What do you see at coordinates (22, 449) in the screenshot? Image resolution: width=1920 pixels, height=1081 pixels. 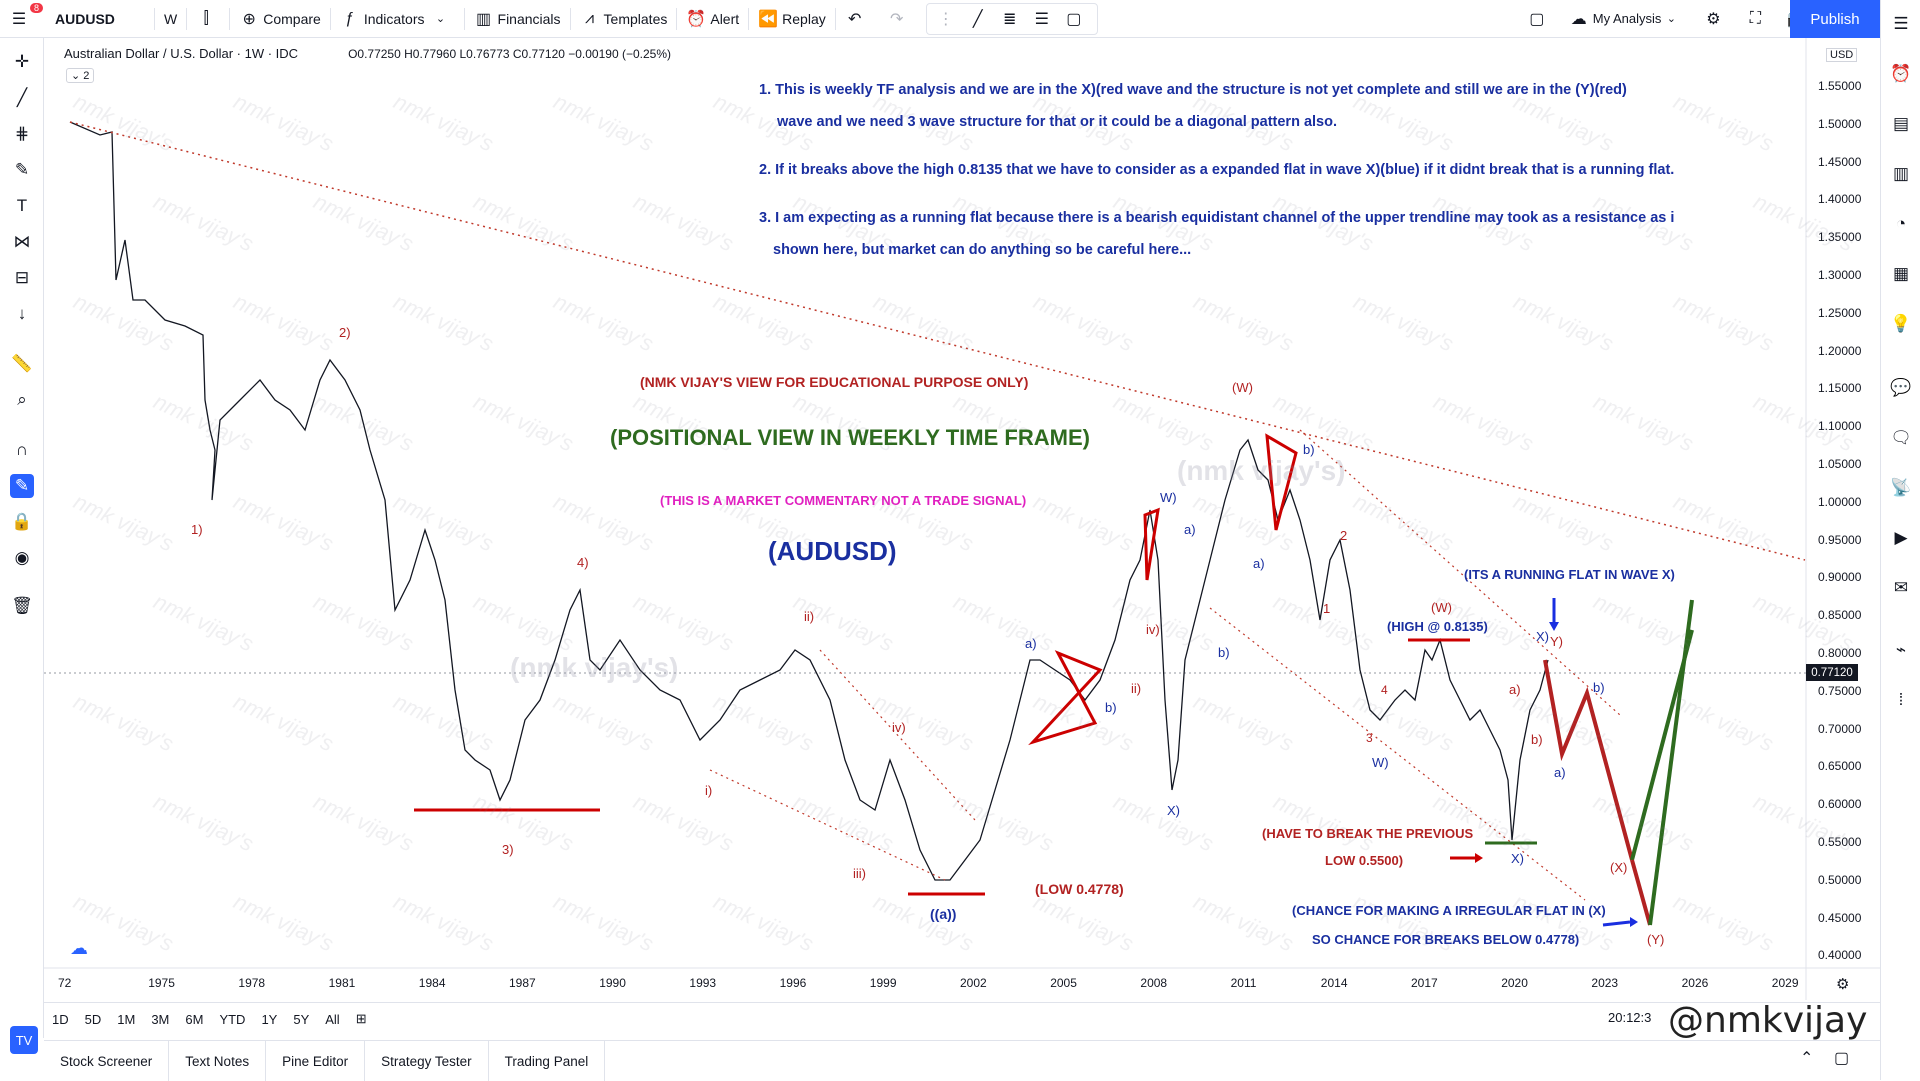 I see `magnet-icon: ∩` at bounding box center [22, 449].